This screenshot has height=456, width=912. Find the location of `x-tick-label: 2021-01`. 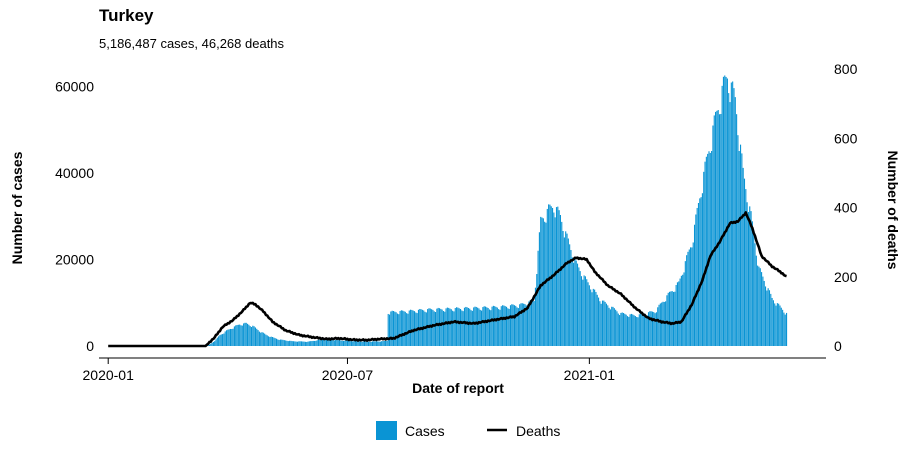

x-tick-label: 2021-01 is located at coordinates (590, 375).